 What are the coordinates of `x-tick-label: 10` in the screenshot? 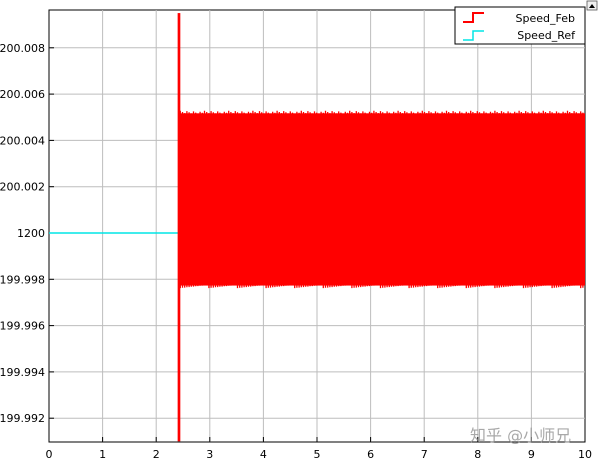 It's located at (585, 454).